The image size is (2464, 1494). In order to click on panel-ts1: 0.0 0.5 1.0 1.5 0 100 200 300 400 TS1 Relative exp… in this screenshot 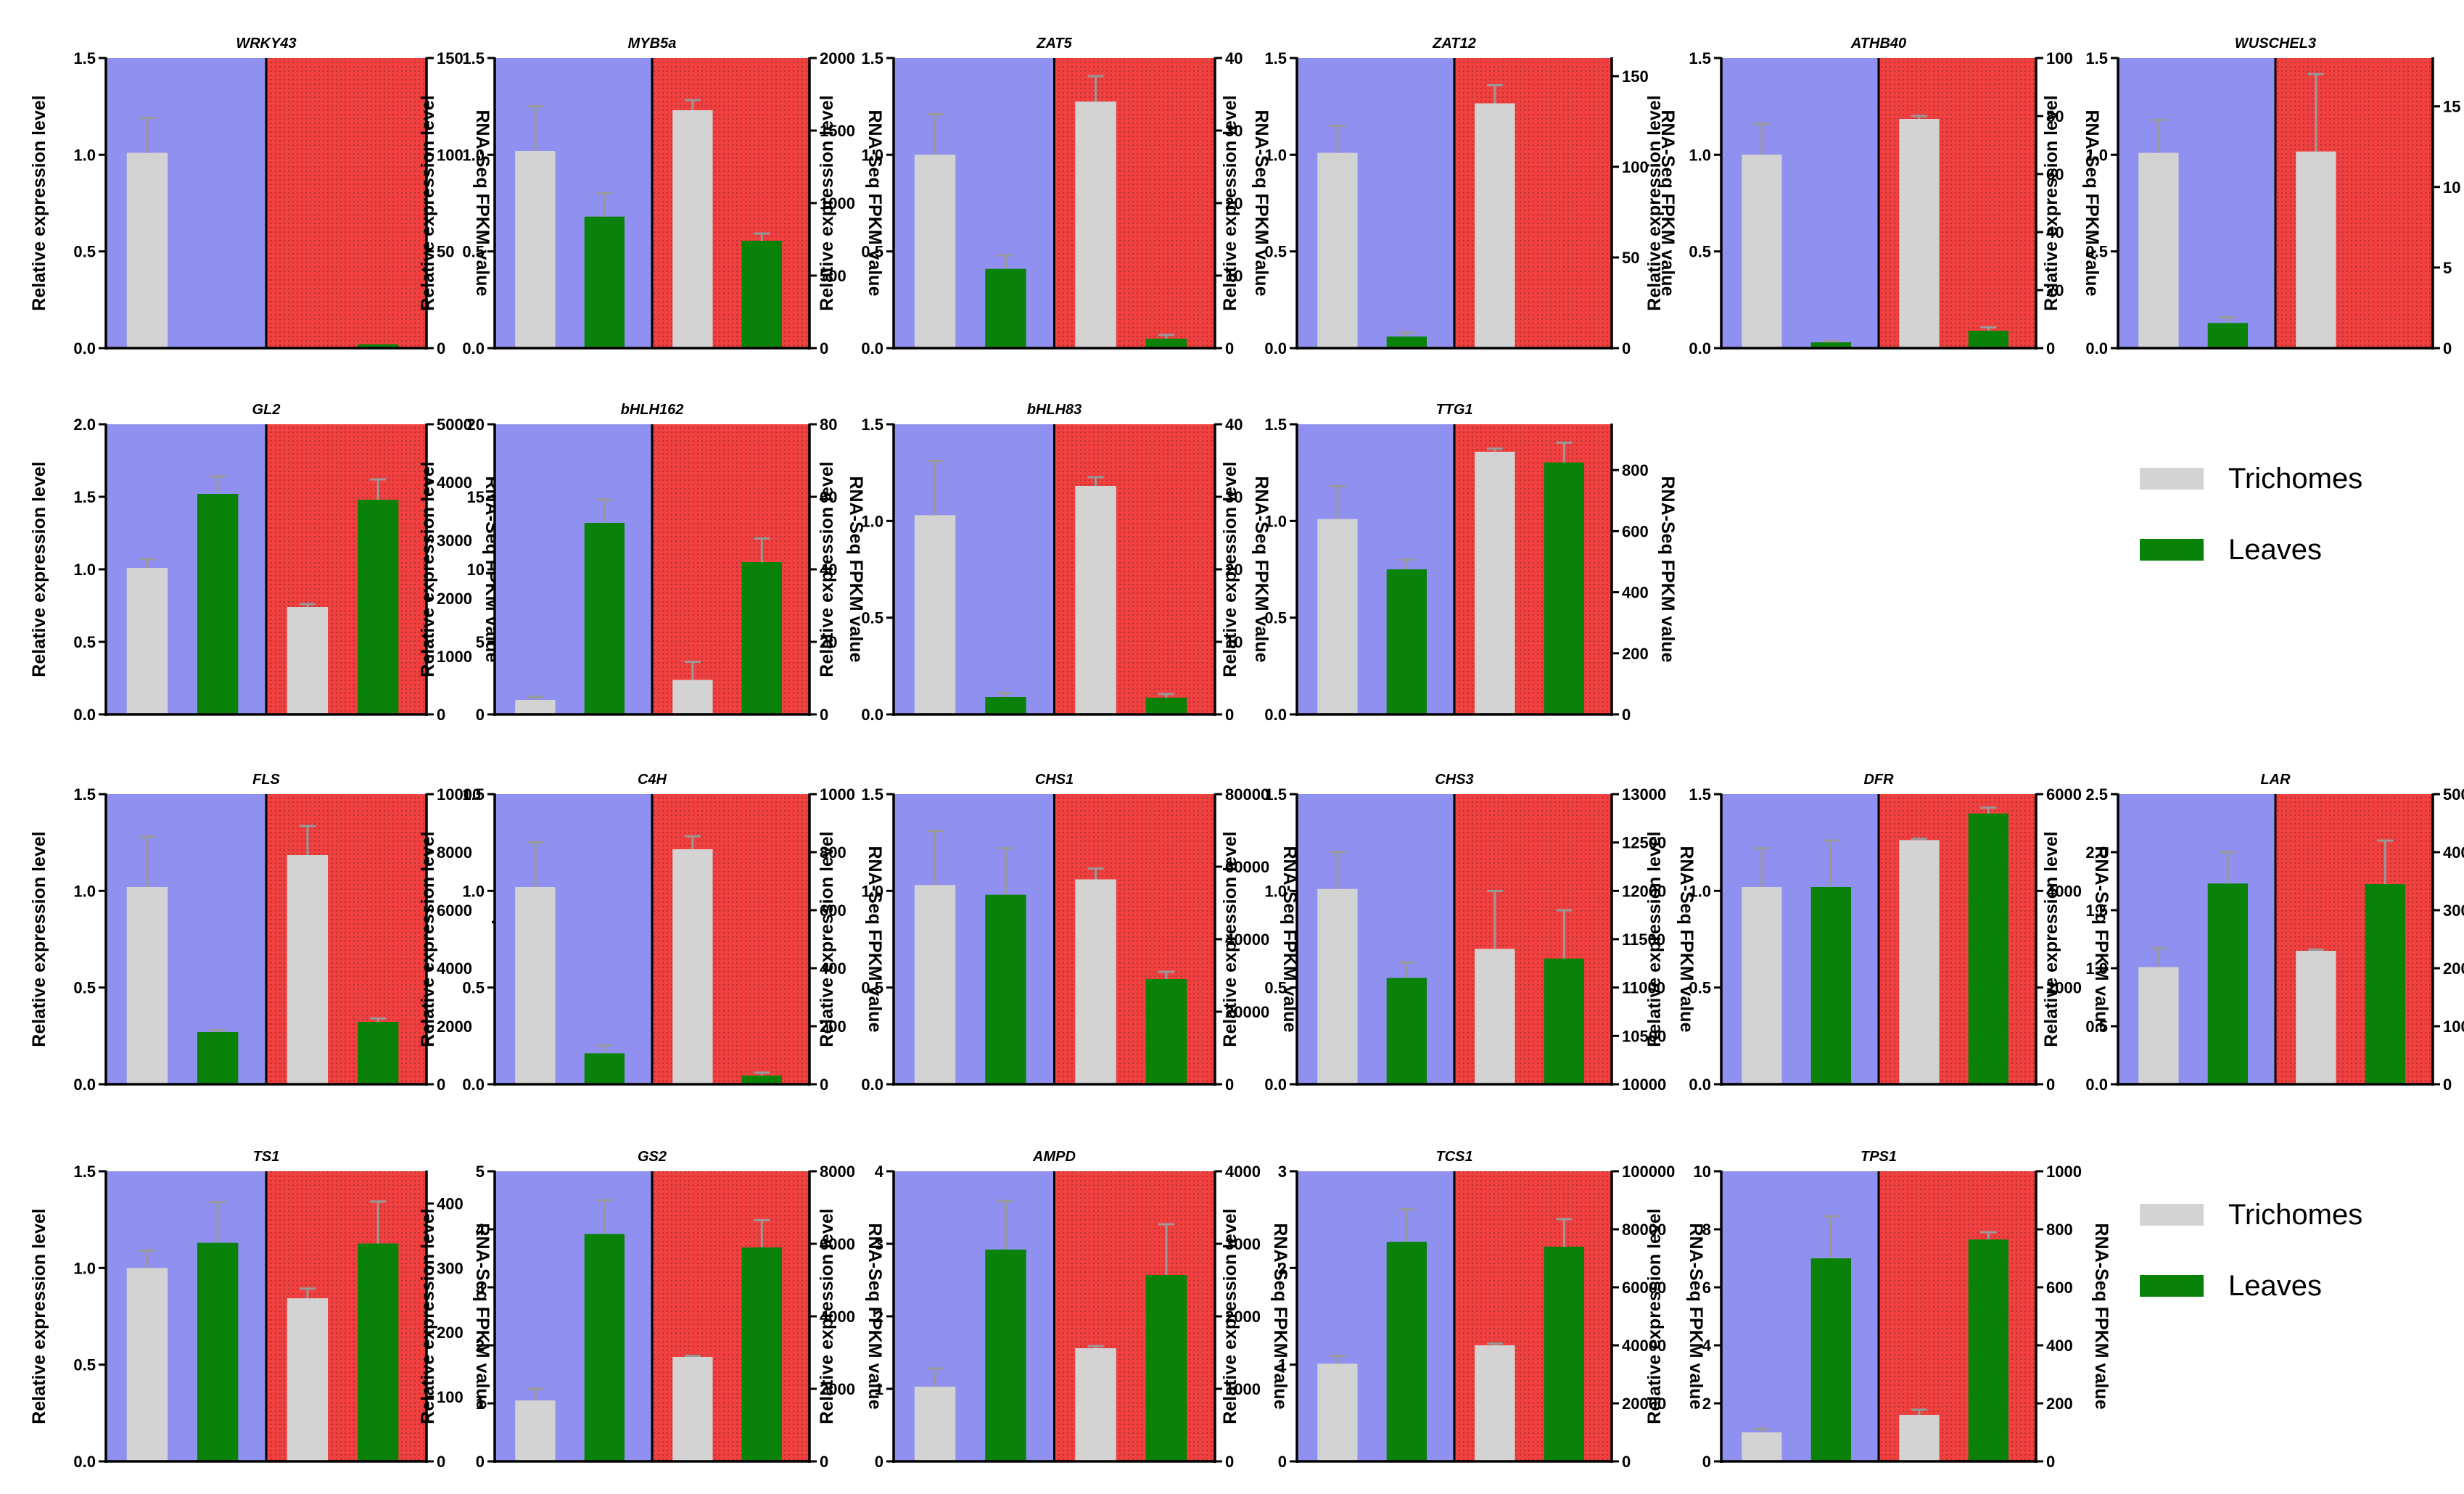, I will do `click(261, 1310)`.